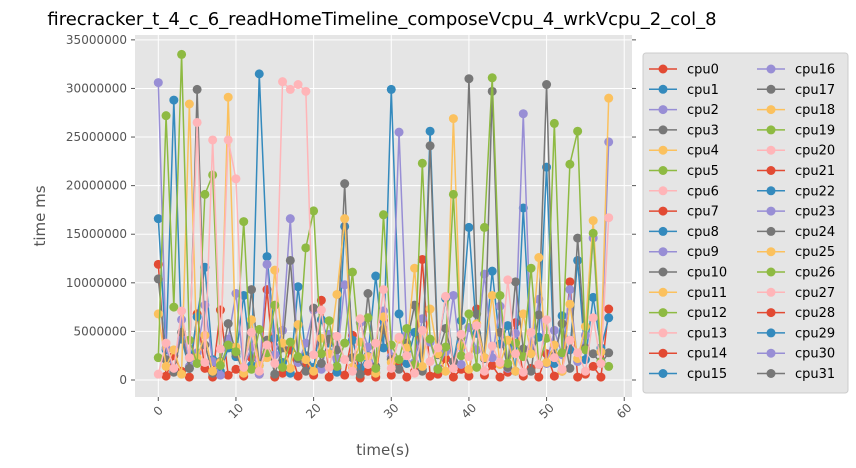 The height and width of the screenshot is (468, 856). Describe the element at coordinates (703, 191) in the screenshot. I see `legend-label: cpu6` at that location.